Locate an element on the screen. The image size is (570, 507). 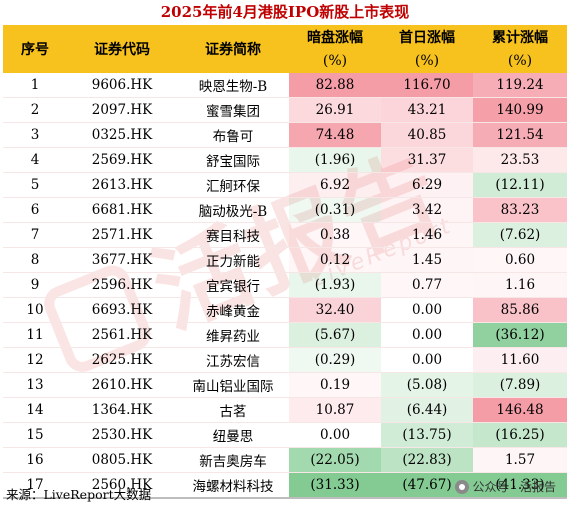
cell-first: (13.75) is located at coordinates (427, 435).